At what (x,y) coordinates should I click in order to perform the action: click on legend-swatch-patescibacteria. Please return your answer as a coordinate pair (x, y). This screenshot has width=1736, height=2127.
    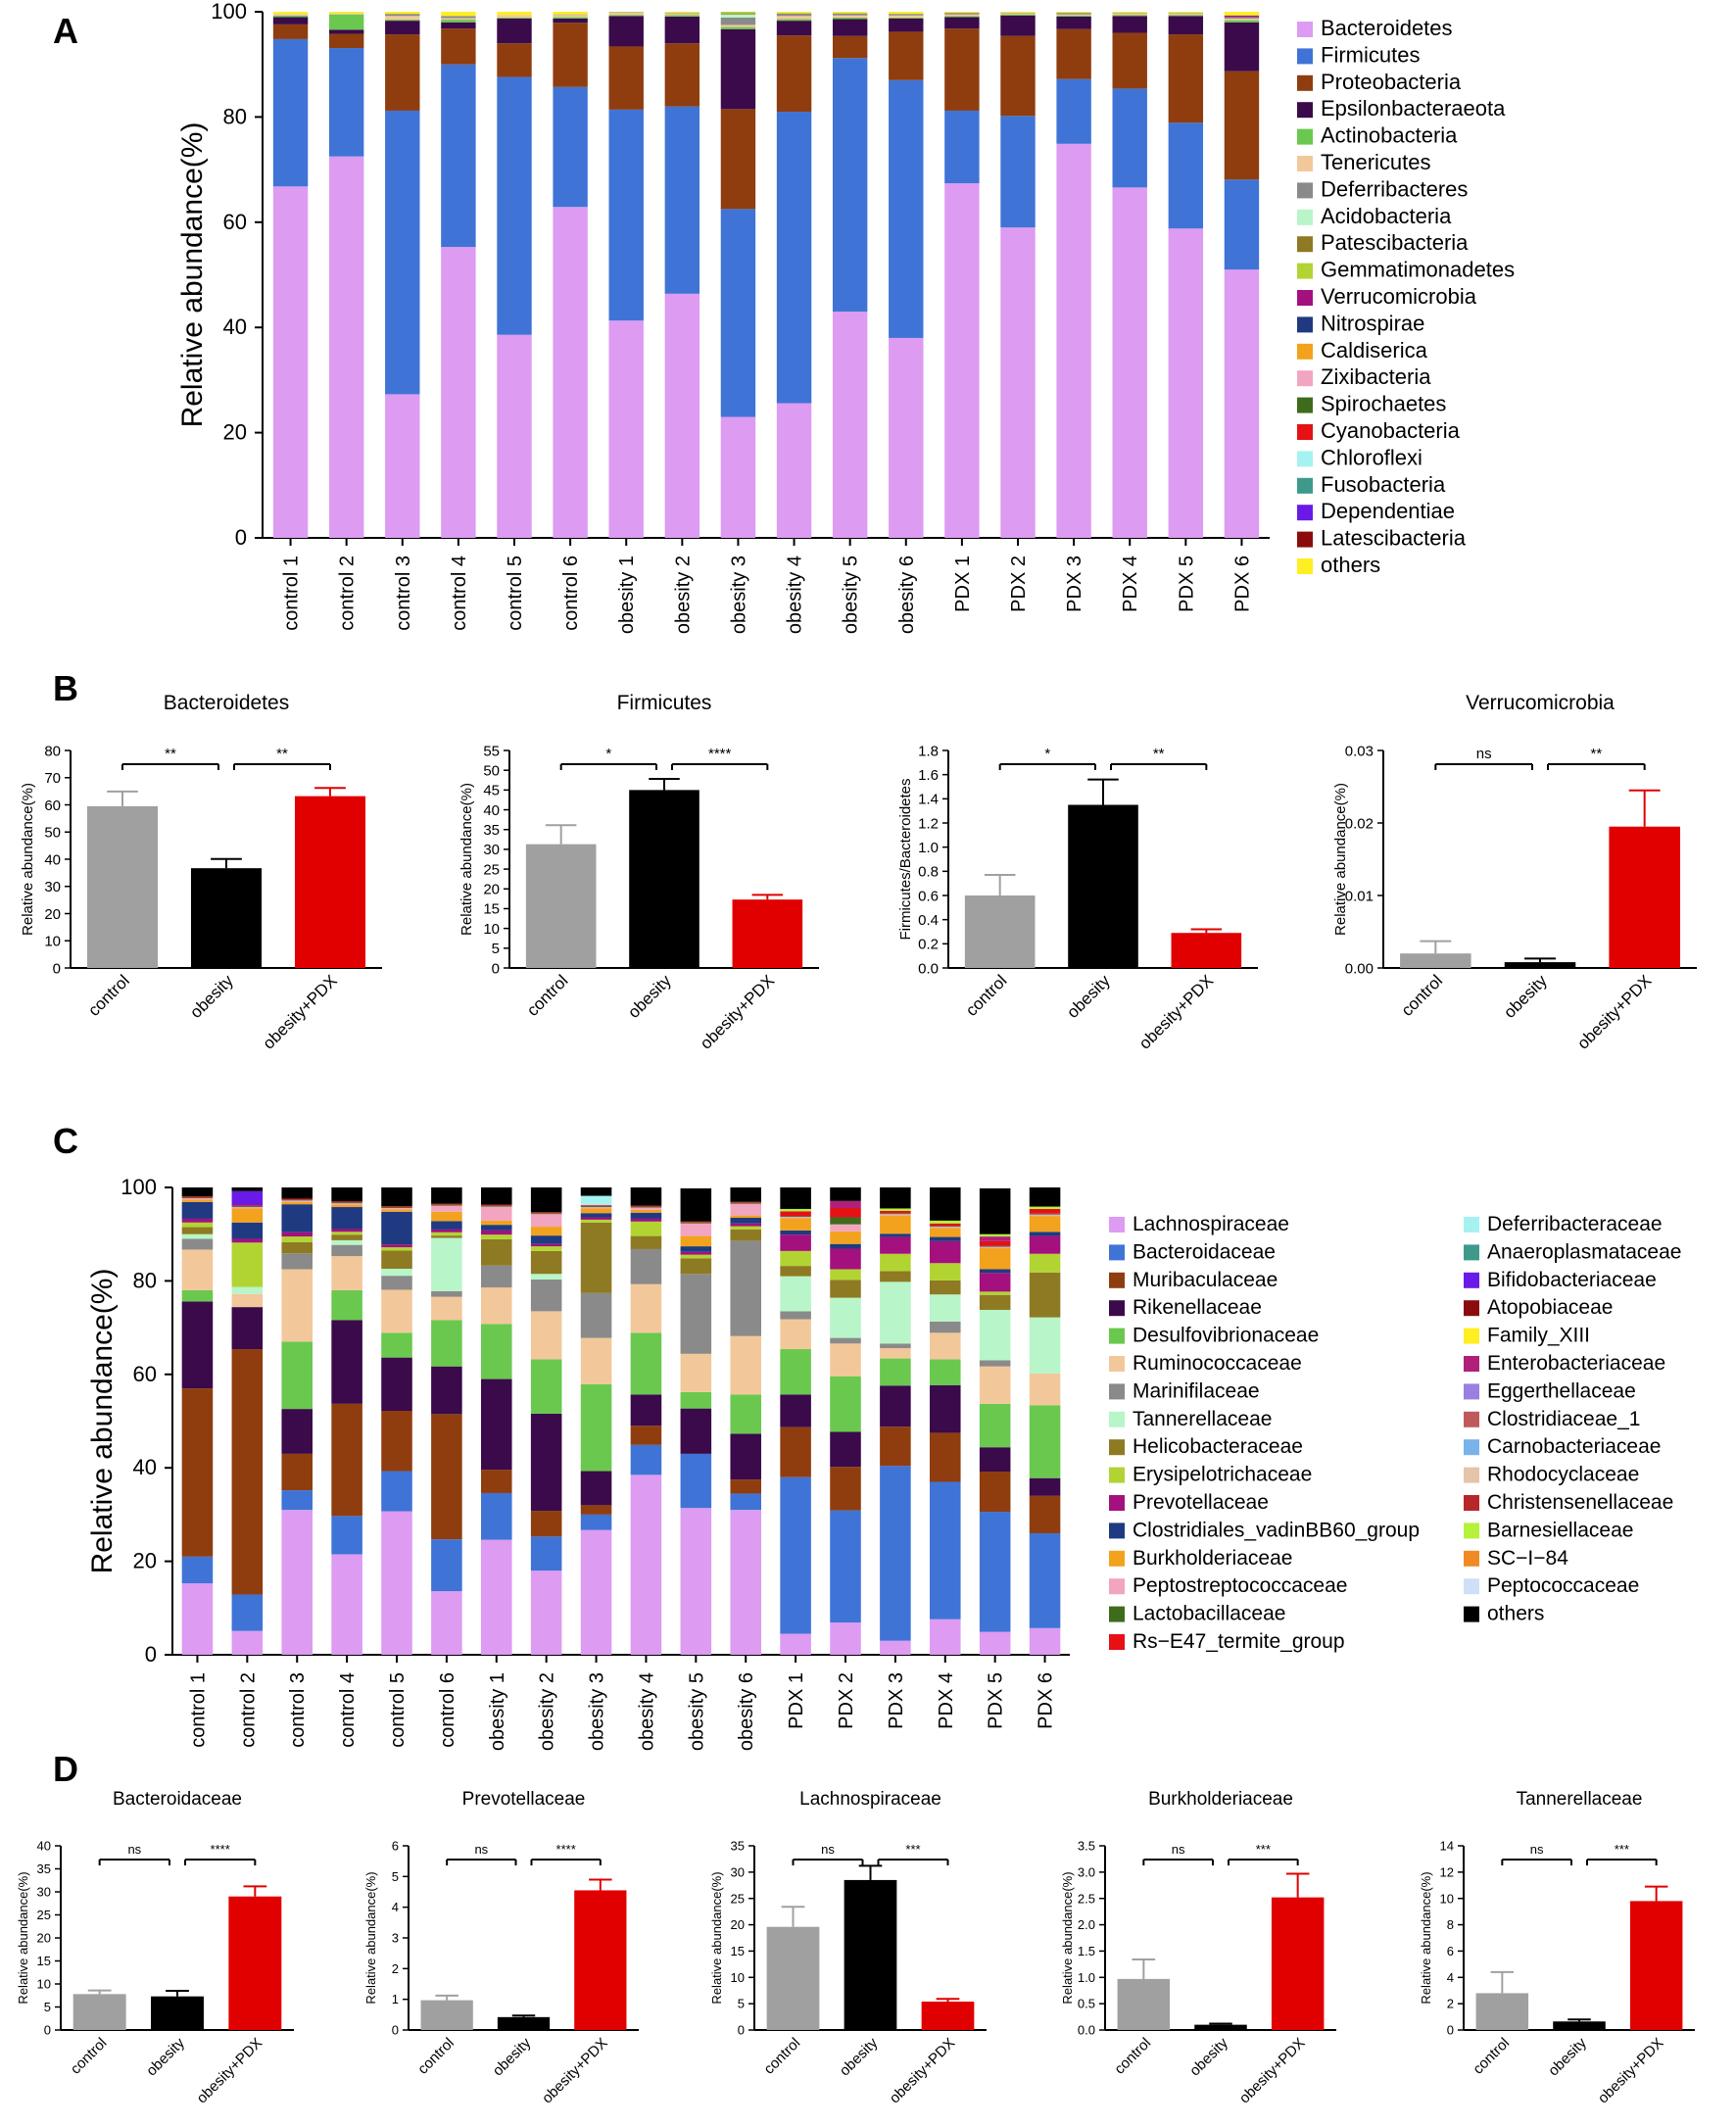
    Looking at the image, I should click on (1305, 244).